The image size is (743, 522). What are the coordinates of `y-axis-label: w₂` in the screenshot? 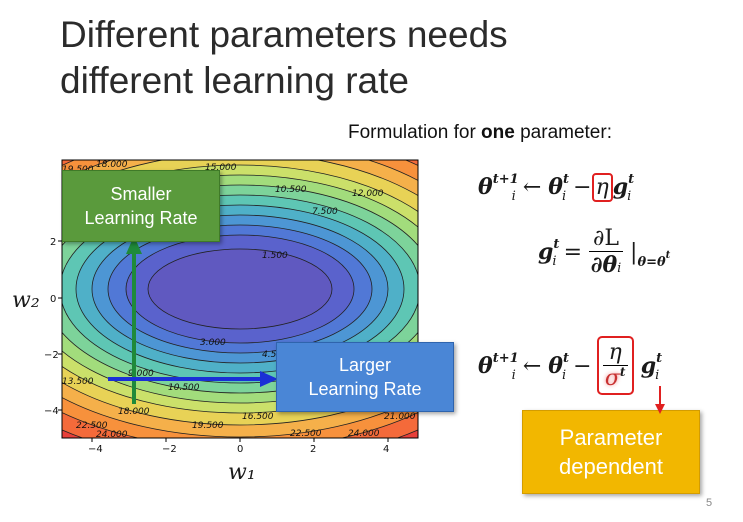 It's located at (26, 300).